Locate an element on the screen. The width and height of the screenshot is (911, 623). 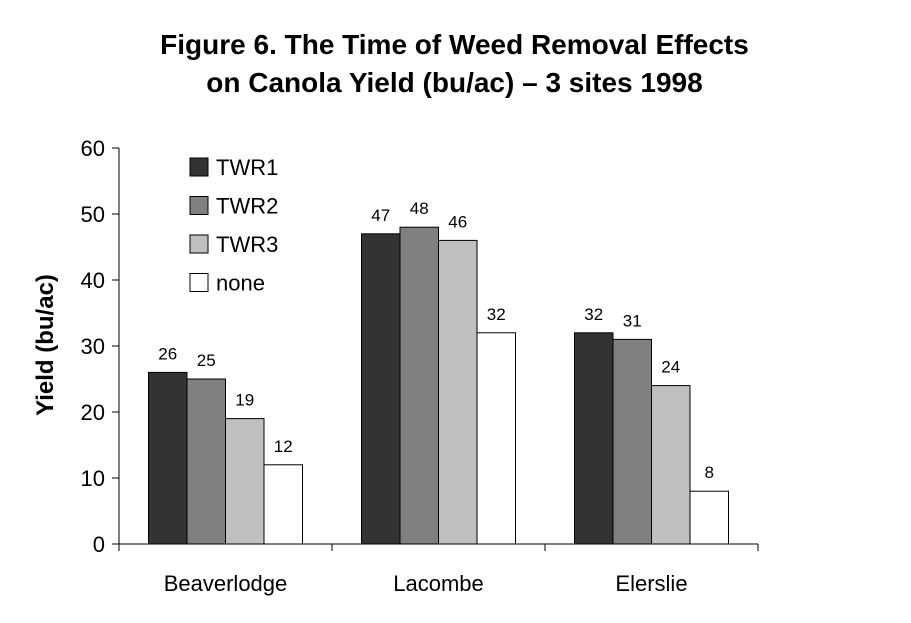
bar-twr1-lacombe is located at coordinates (381, 389).